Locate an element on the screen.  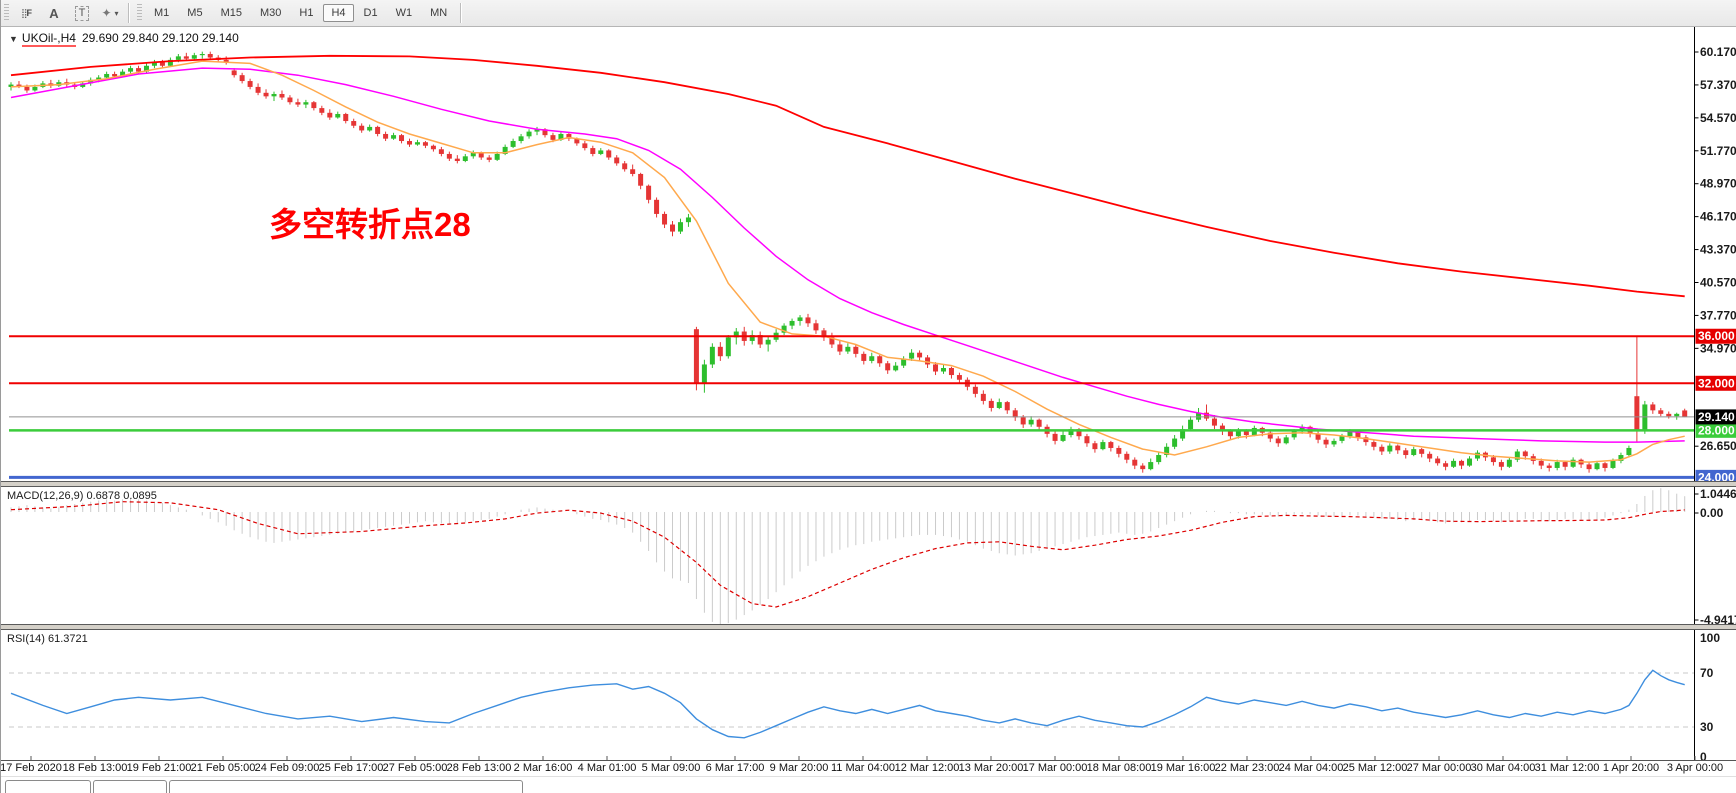
price-badge-36.000 is located at coordinates (1715, 336).